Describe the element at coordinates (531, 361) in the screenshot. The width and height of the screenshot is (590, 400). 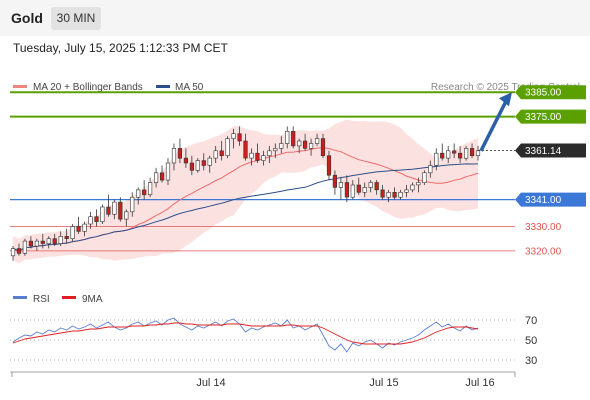
I see `rsi-tick-2: 30` at that location.